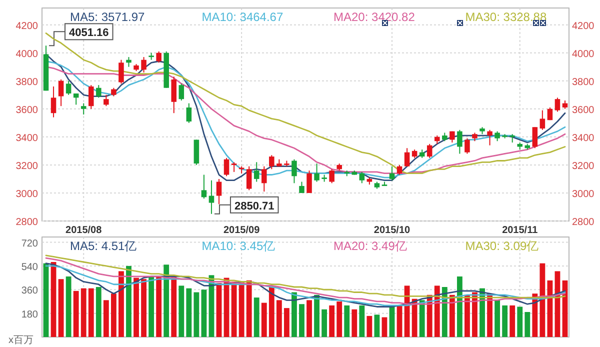 This screenshot has width=600, height=347. I want to click on annotation: 2850.71, so click(254, 206).